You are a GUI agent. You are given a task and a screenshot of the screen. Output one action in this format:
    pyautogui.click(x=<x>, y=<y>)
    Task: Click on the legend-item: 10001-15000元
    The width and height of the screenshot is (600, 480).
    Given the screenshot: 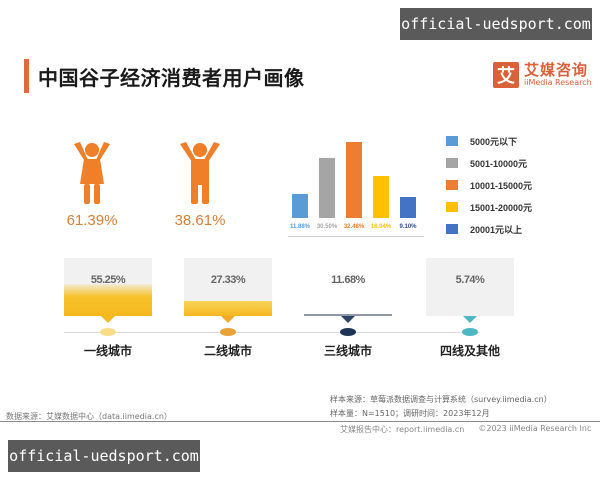 What is the action you would take?
    pyautogui.click(x=489, y=185)
    